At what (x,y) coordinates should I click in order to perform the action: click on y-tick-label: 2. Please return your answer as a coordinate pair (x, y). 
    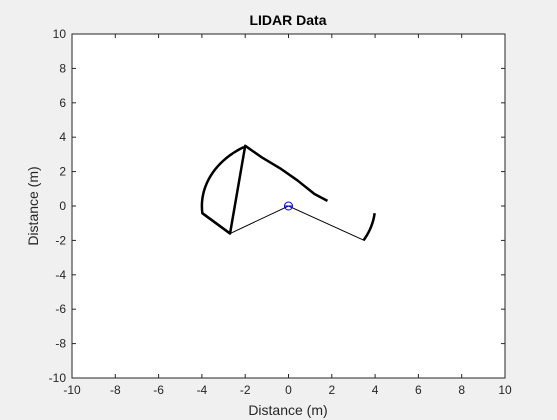
    Looking at the image, I should click on (62, 172).